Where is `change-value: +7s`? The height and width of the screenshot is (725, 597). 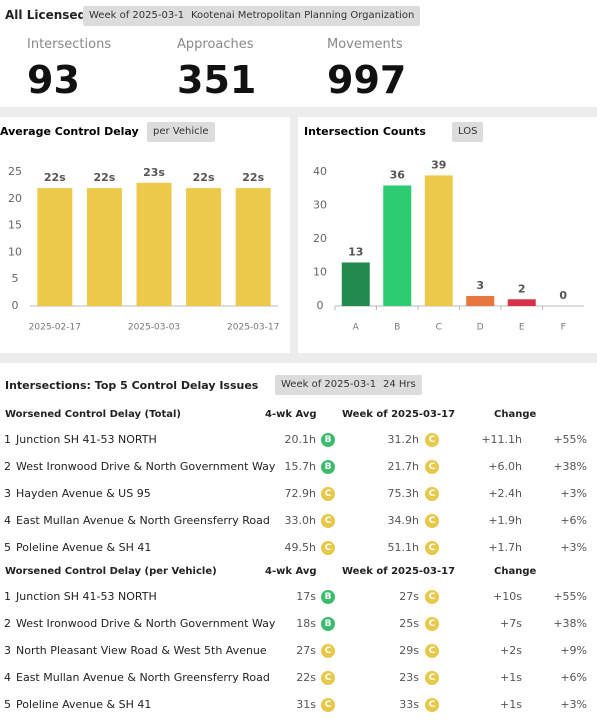 change-value: +7s is located at coordinates (511, 623).